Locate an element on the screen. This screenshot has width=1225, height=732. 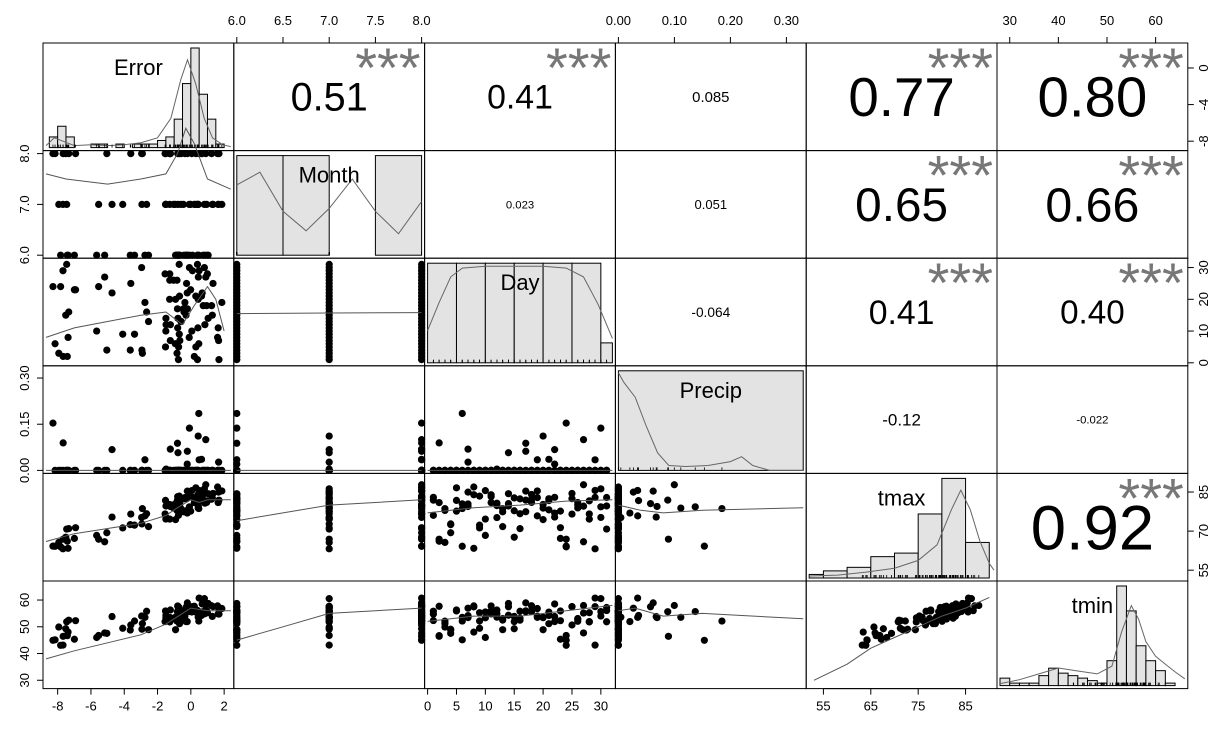
correlation-value-2-3: -0.064 is located at coordinates (710, 312).